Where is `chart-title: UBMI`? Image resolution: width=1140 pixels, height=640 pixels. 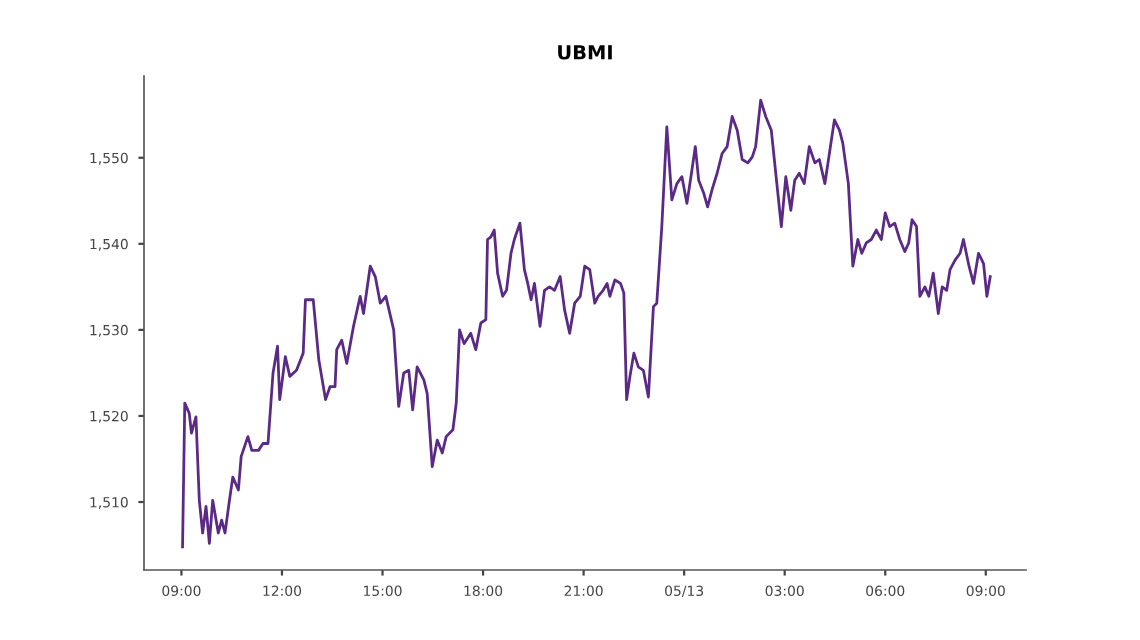
chart-title: UBMI is located at coordinates (585, 52).